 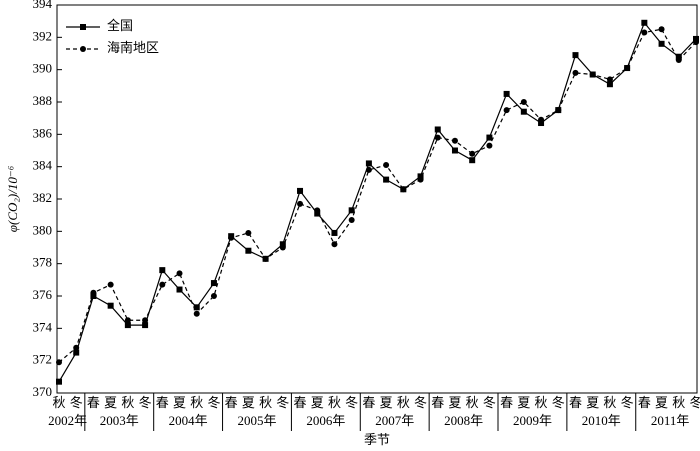 What do you see at coordinates (188, 420) in the screenshot?
I see `group-label: 2004年` at bounding box center [188, 420].